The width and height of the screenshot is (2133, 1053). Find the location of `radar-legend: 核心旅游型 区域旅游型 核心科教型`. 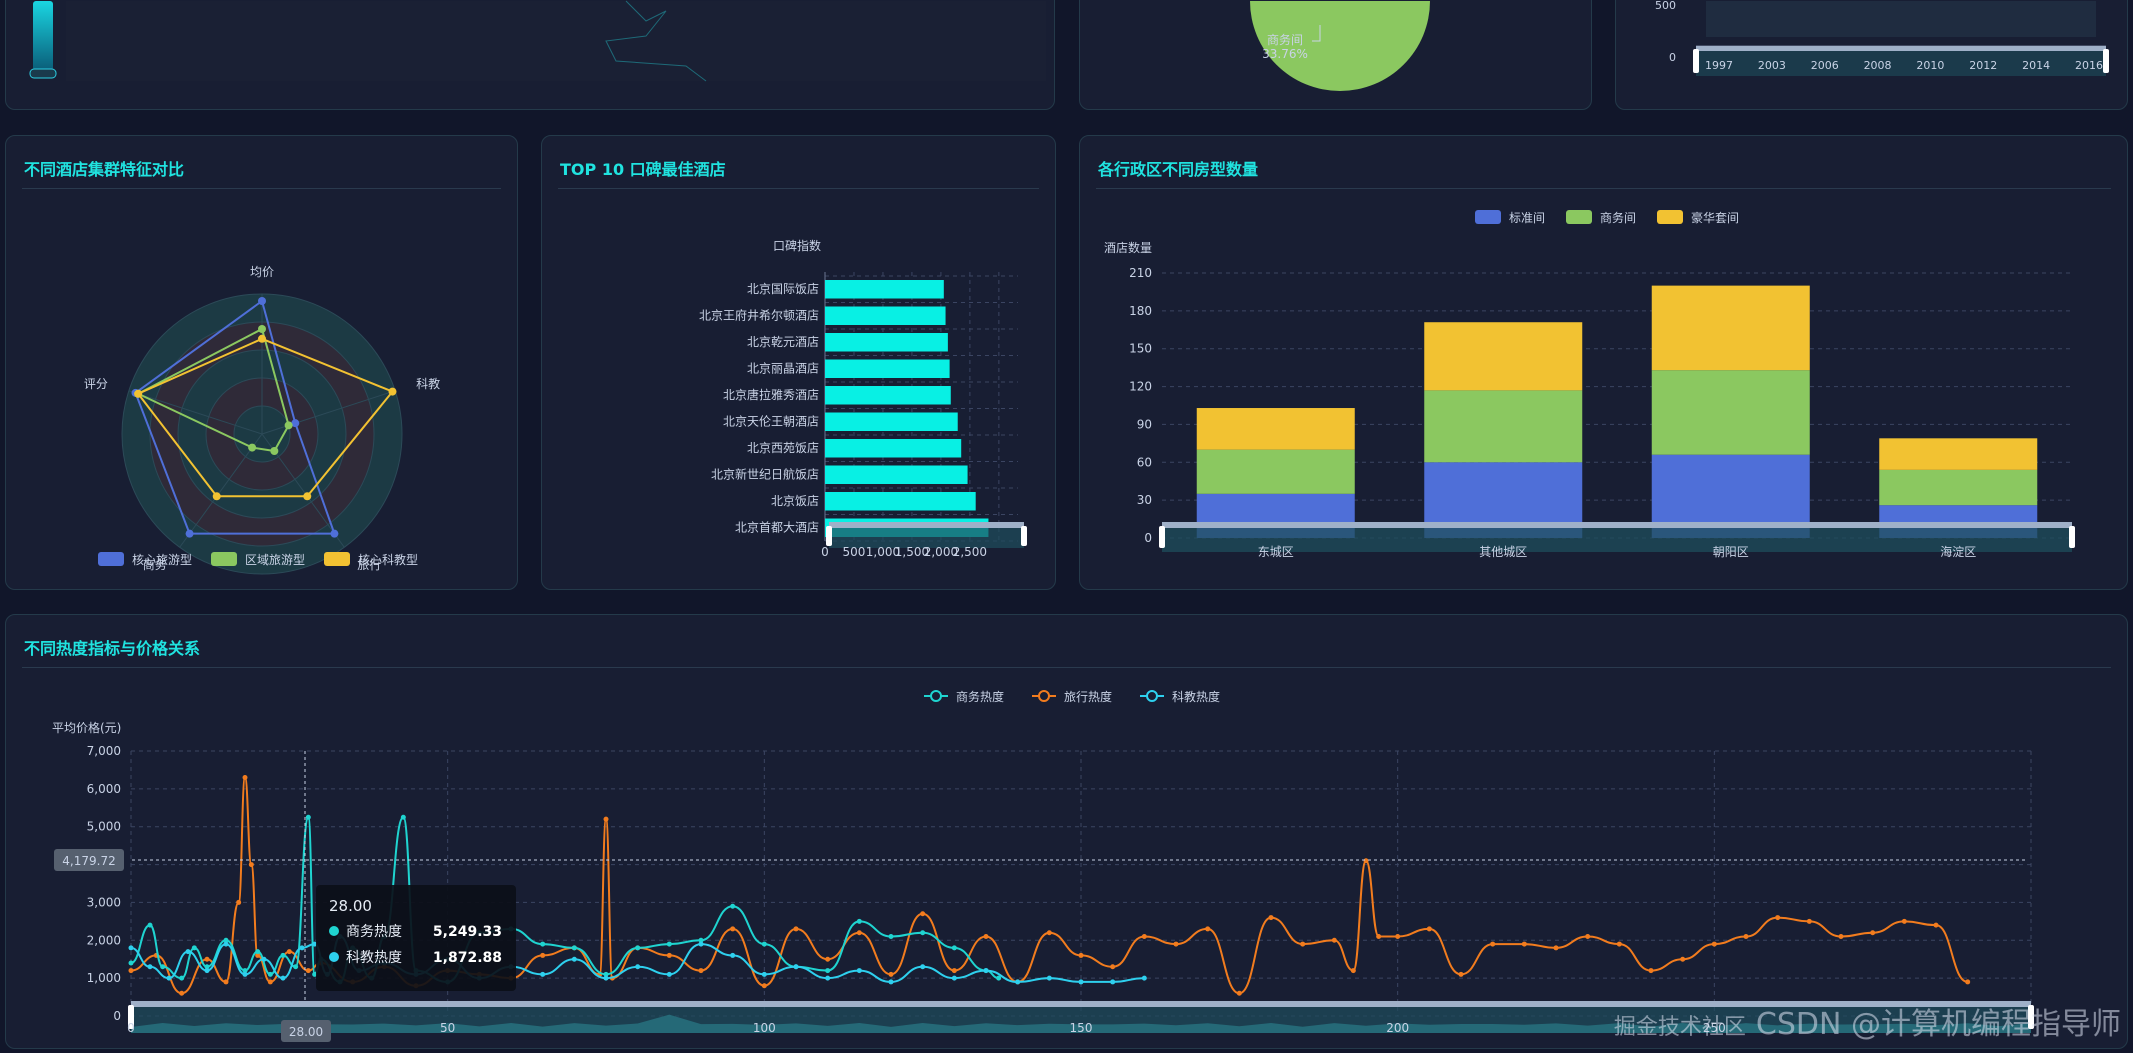

radar-legend: 核心旅游型 区域旅游型 核心科教型 is located at coordinates (258, 559).